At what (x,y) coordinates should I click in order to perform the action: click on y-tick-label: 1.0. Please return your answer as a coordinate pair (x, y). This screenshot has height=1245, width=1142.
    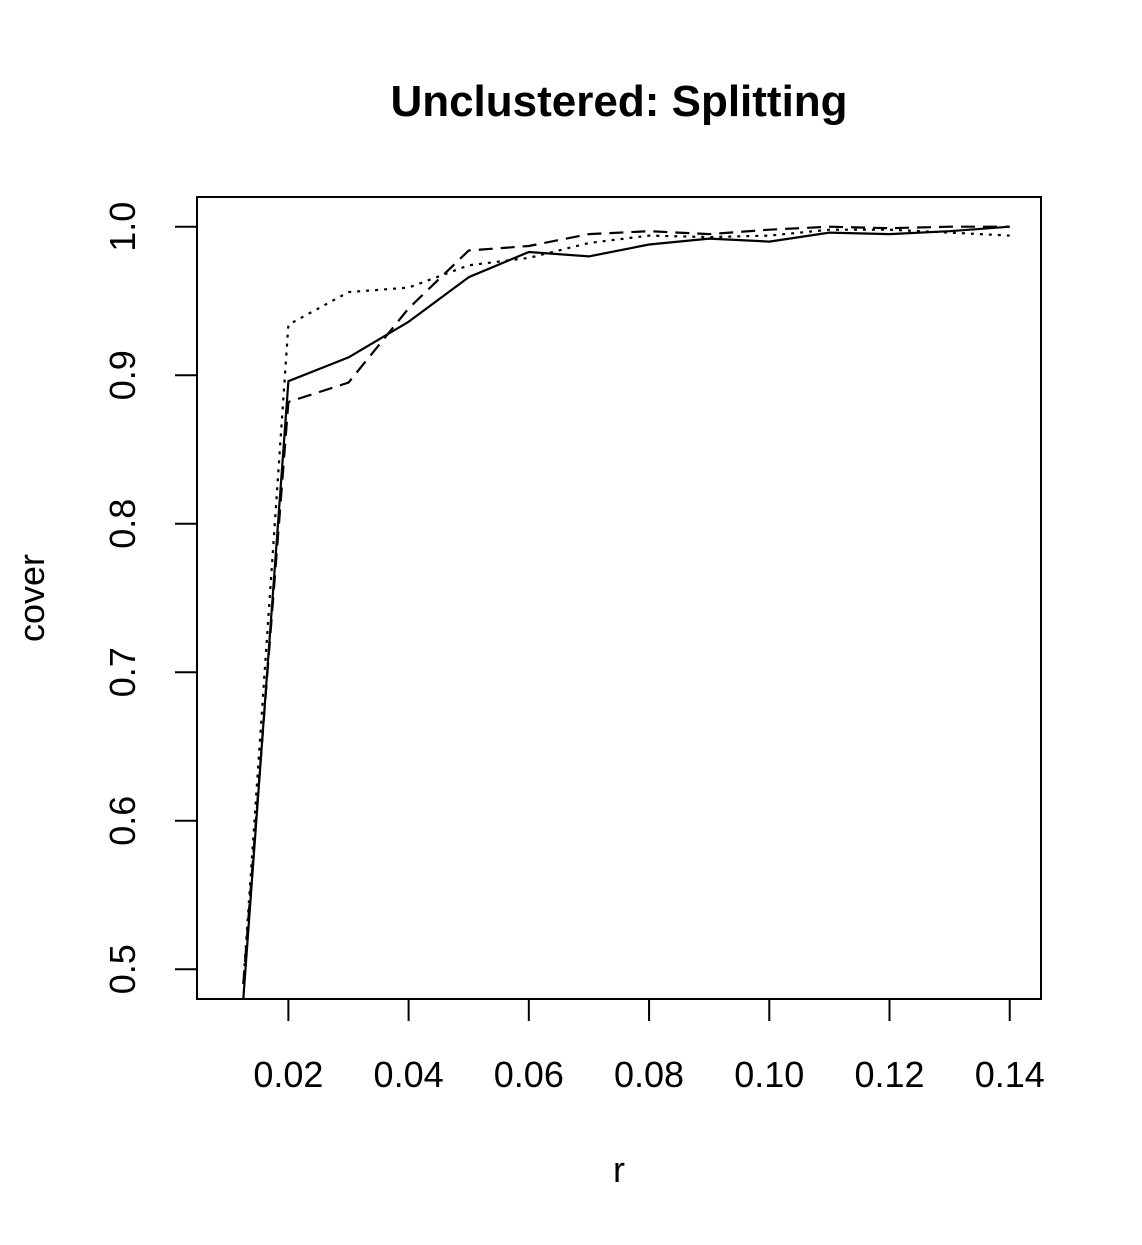
    Looking at the image, I should click on (122, 227).